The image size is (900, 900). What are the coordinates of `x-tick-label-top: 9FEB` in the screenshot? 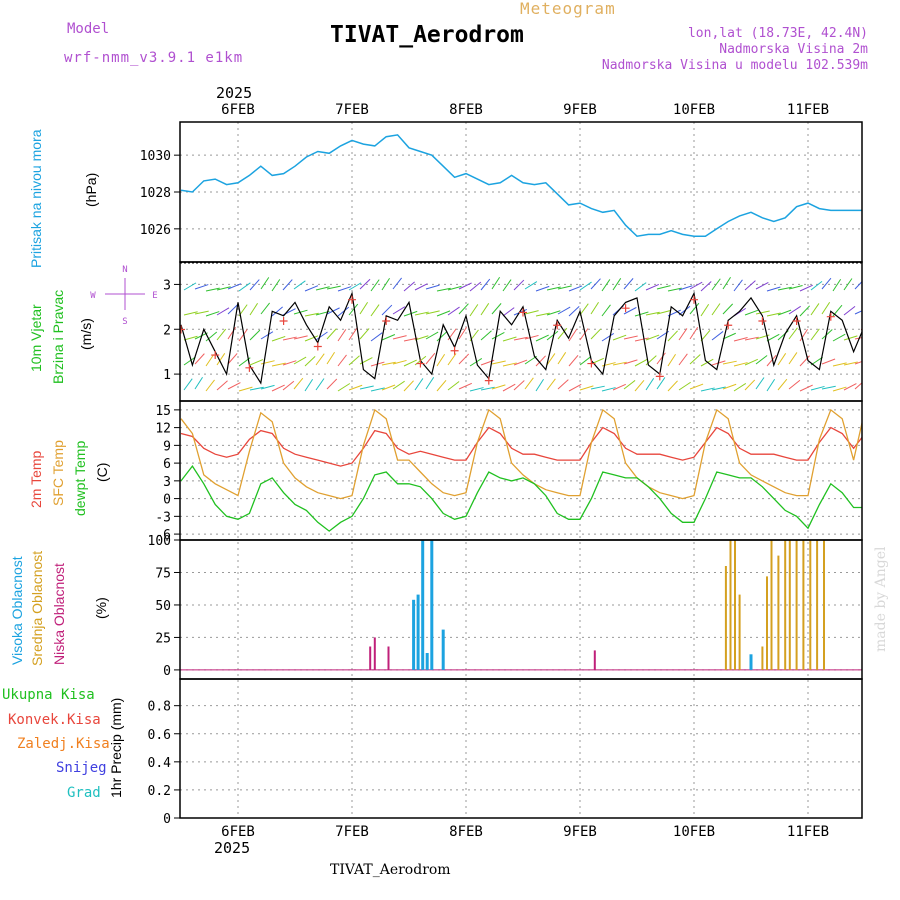 It's located at (580, 110).